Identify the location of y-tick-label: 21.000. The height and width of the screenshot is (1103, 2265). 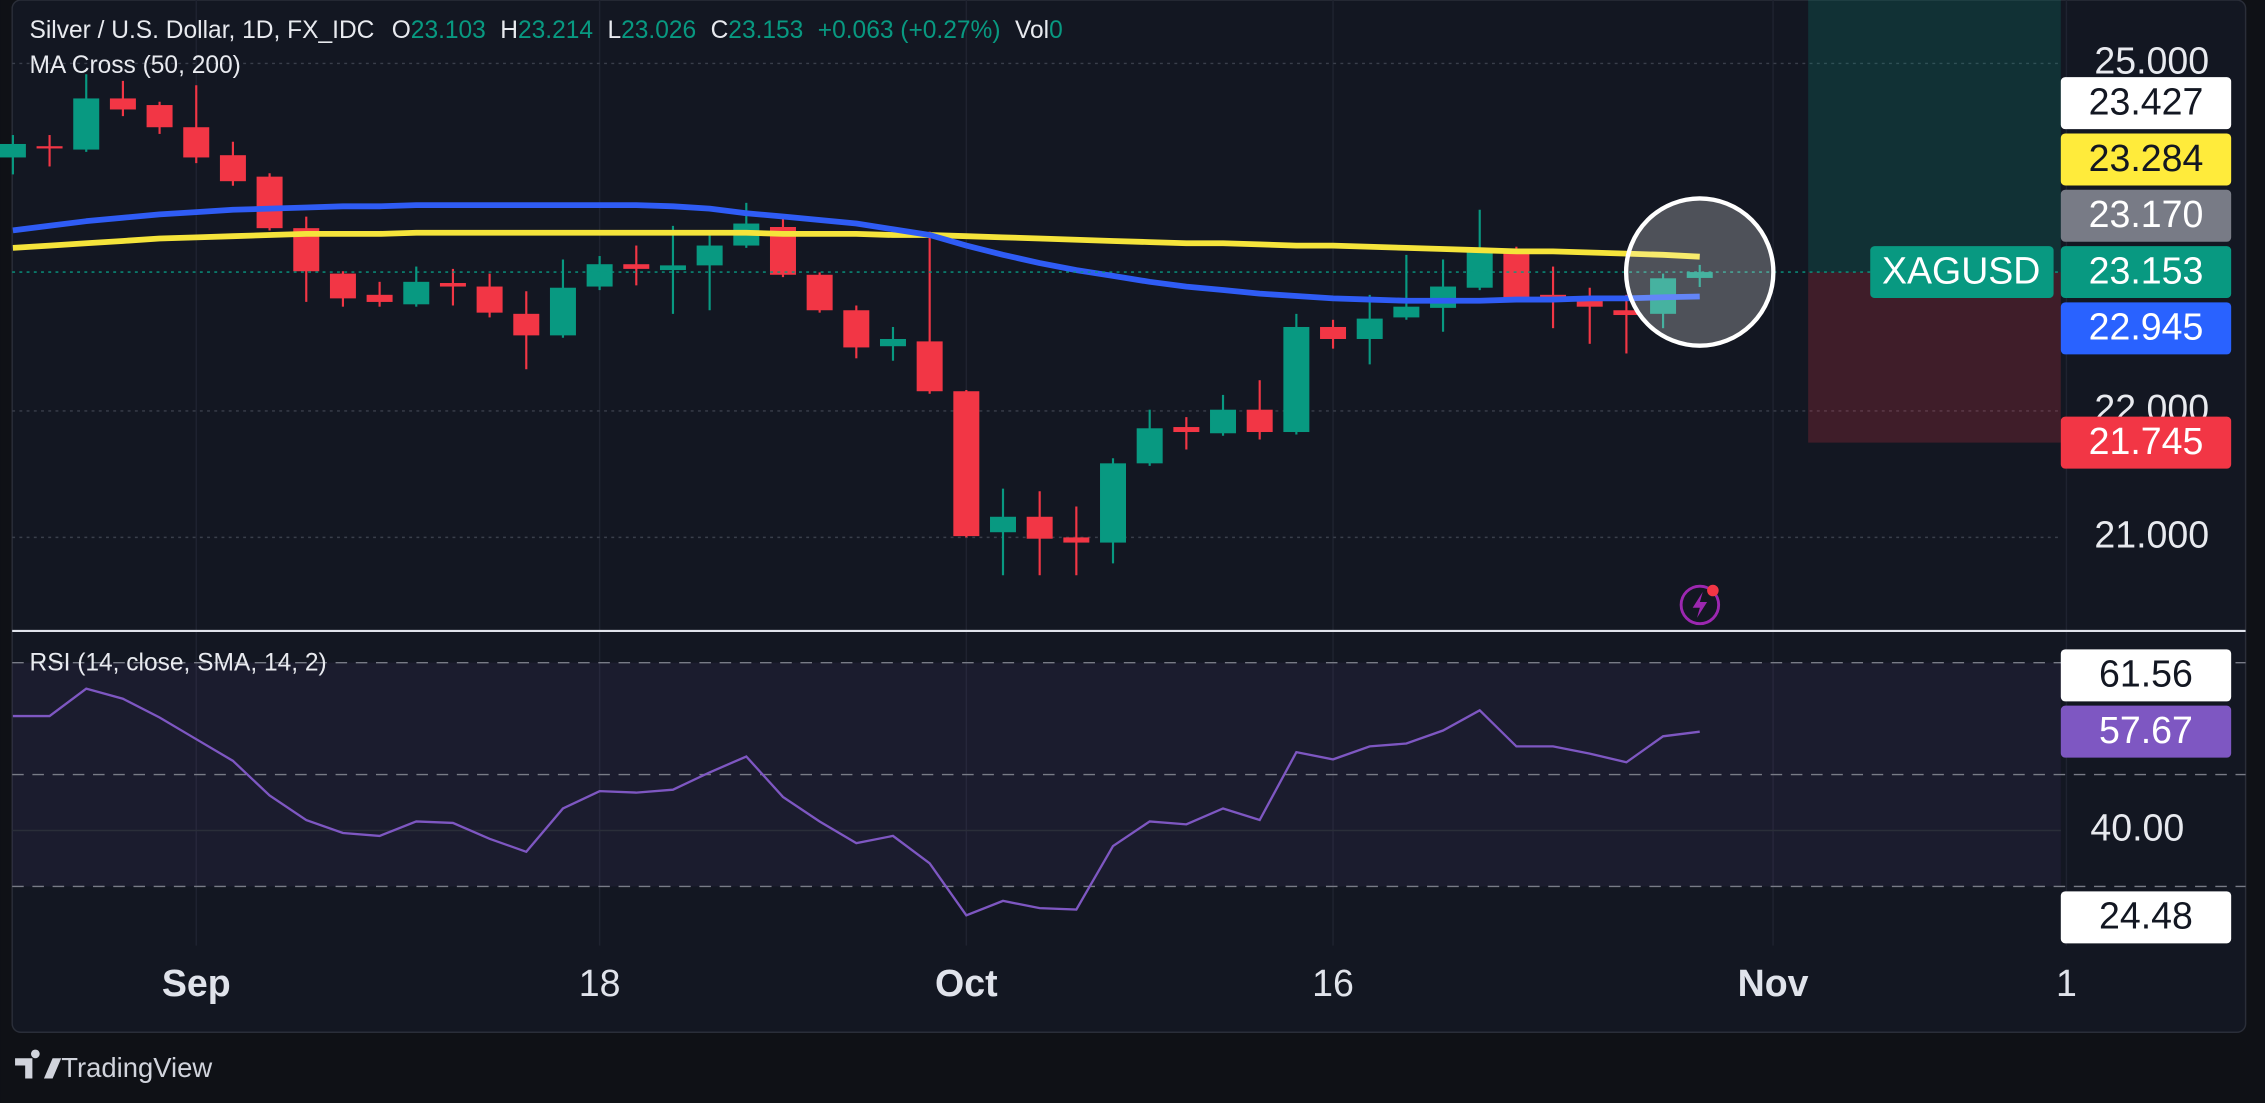
(2151, 534).